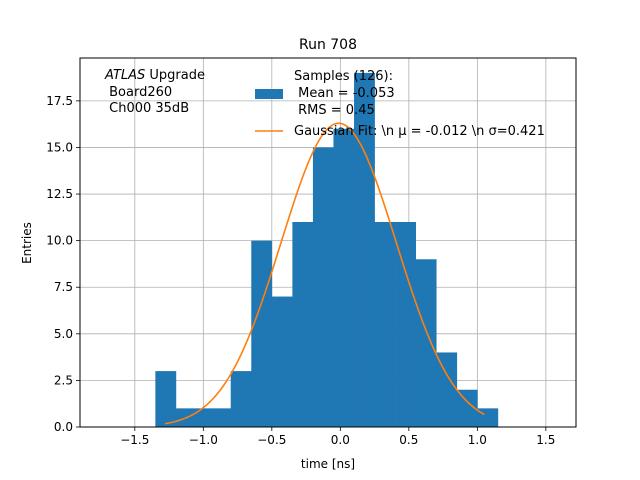  I want to click on x-tick-label-1: −1.0, so click(203, 440).